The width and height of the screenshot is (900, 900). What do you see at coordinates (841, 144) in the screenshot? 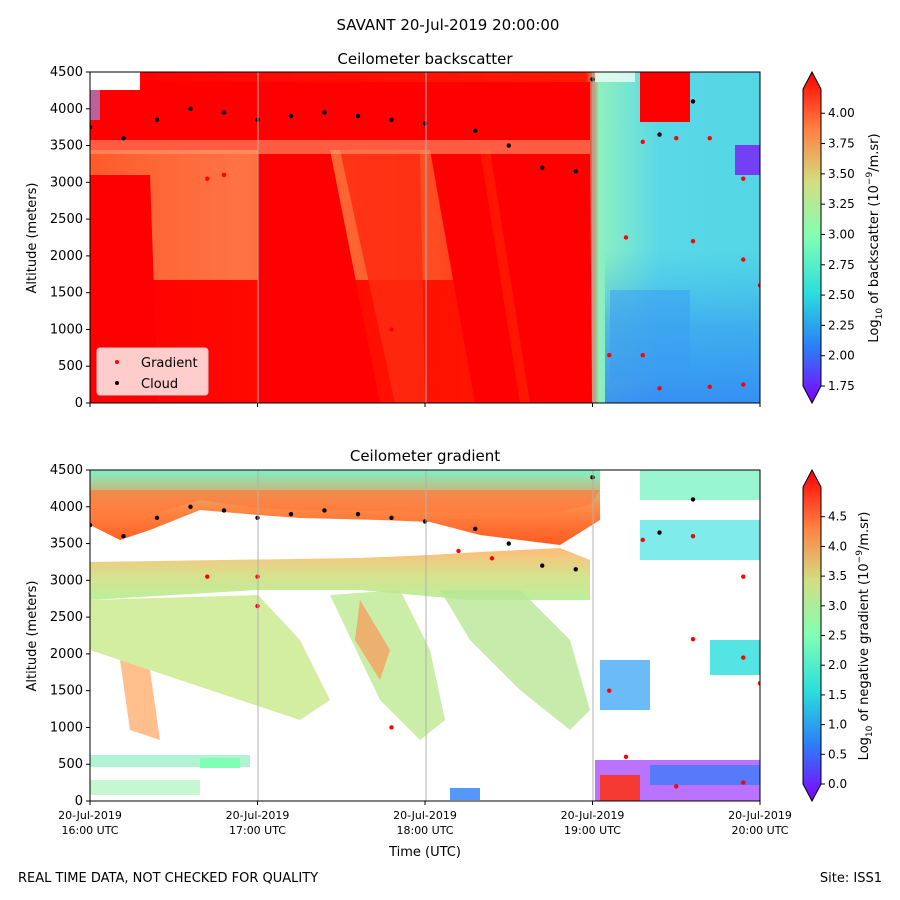
I see `colorbar-tick-label: 3.75` at bounding box center [841, 144].